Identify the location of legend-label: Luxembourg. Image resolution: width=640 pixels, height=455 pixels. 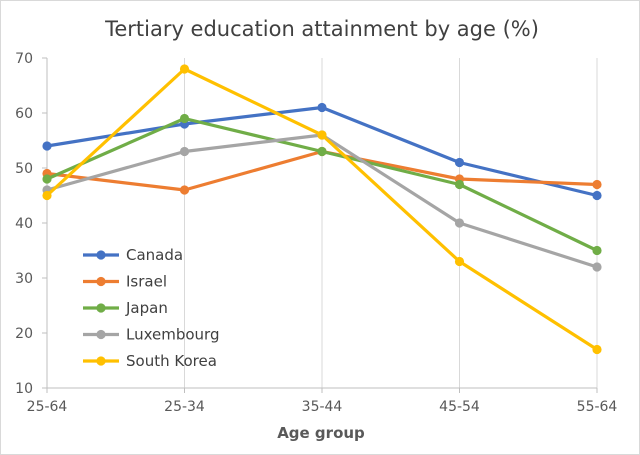
(173, 335).